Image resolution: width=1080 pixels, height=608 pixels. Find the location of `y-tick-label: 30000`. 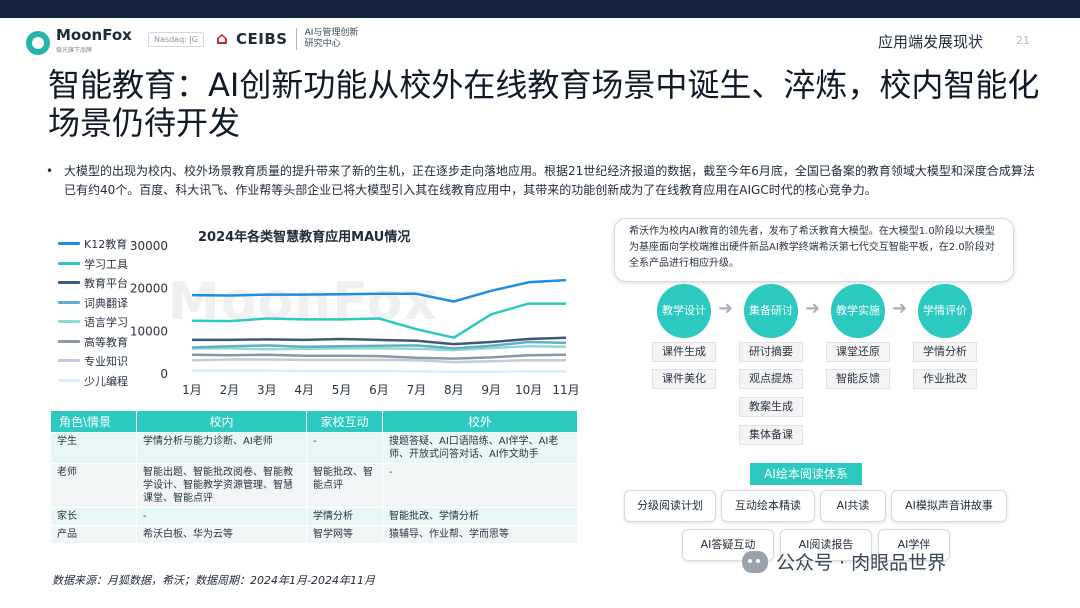

y-tick-label: 30000 is located at coordinates (149, 246).